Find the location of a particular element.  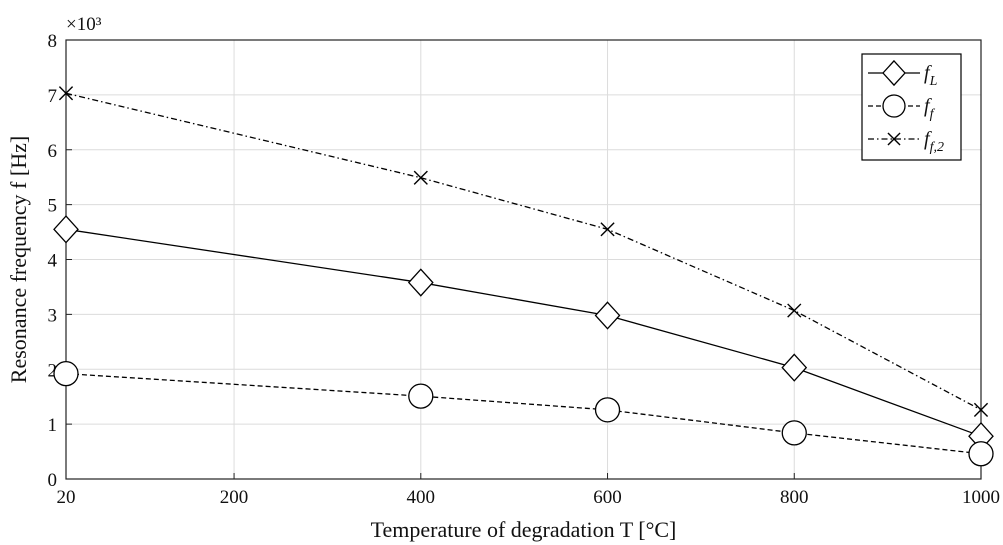

legend: fL ff ff,2 is located at coordinates (911, 107).